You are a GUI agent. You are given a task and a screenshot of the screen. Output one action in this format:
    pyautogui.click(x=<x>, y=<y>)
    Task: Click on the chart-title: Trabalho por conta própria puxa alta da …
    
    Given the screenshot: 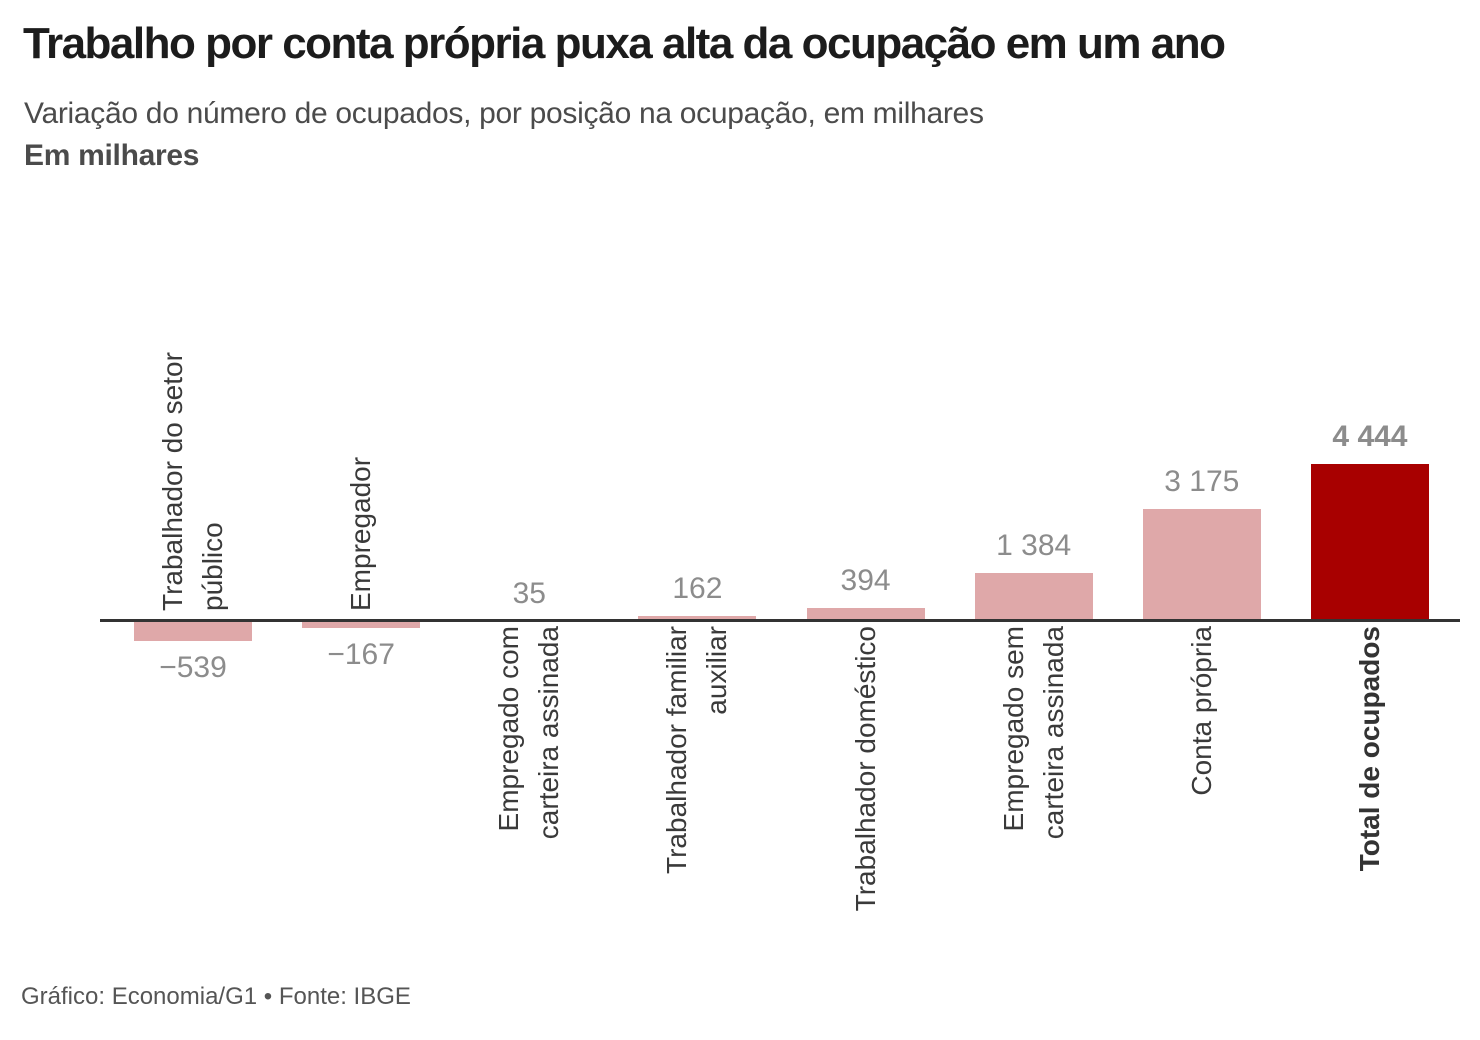 What is the action you would take?
    pyautogui.click(x=624, y=43)
    